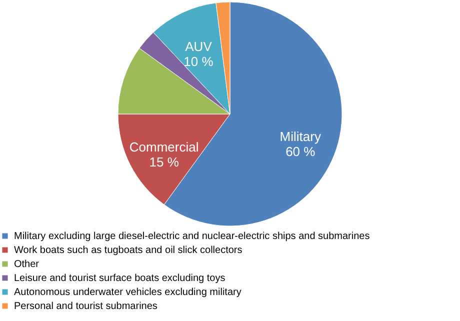  Describe the element at coordinates (199, 54) in the screenshot. I see `data-label: AUV 10 %` at that location.